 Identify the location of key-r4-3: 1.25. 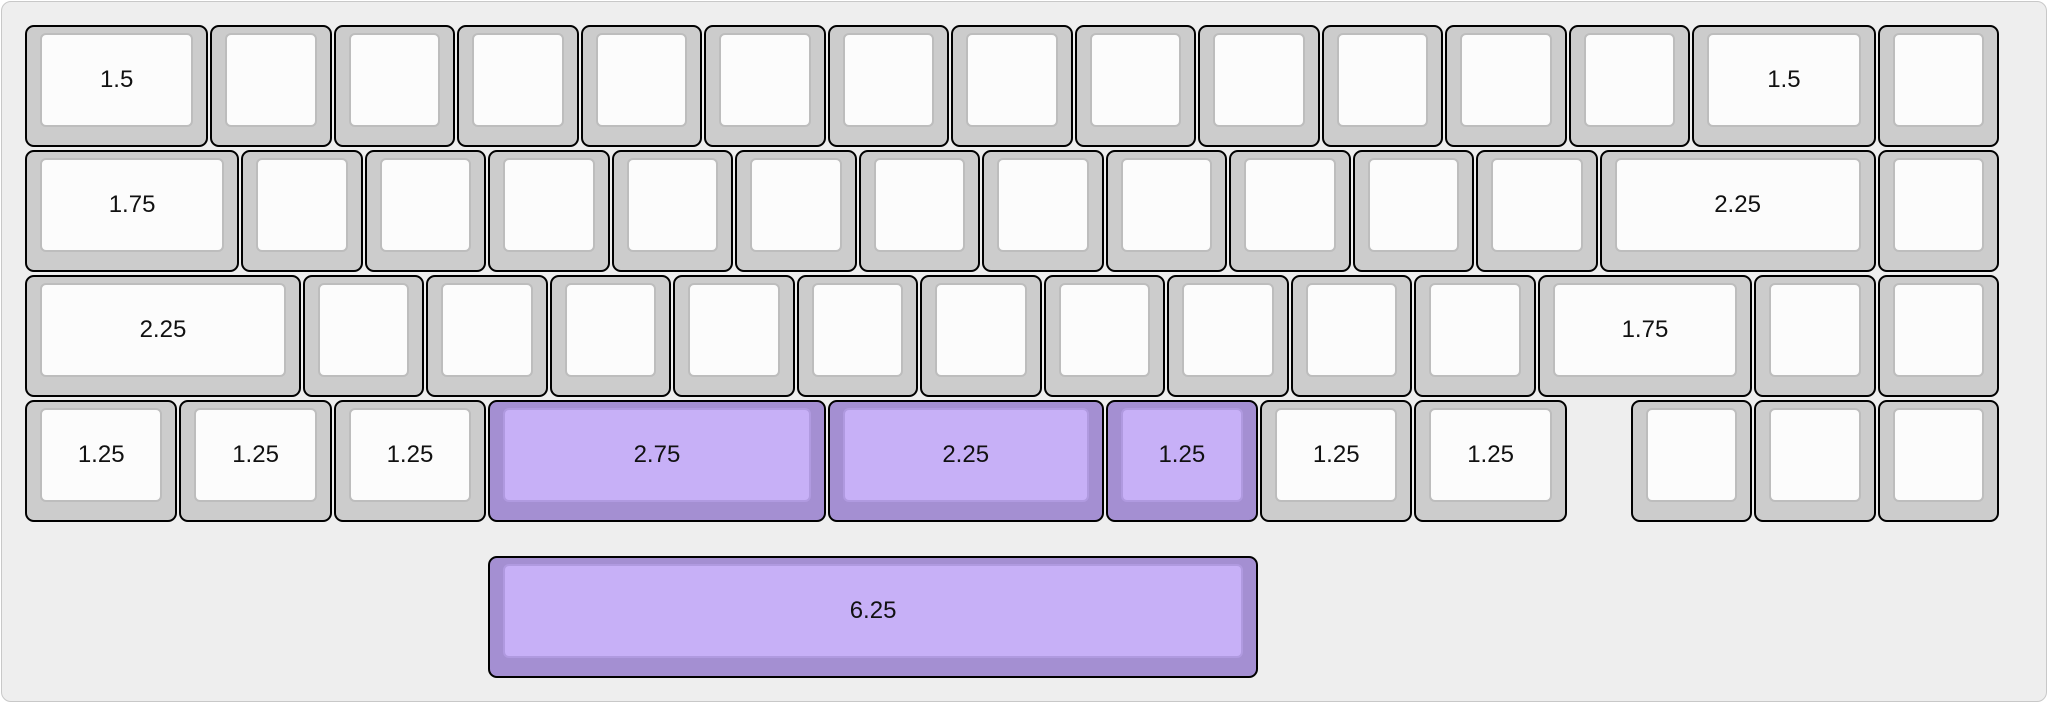
(410, 461).